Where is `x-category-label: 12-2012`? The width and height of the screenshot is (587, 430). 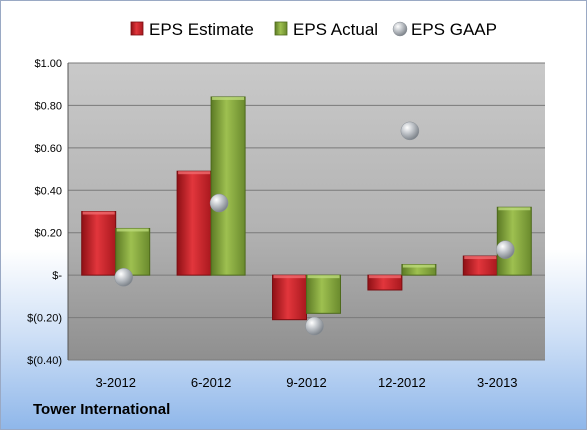
x-category-label: 12-2012 is located at coordinates (402, 382).